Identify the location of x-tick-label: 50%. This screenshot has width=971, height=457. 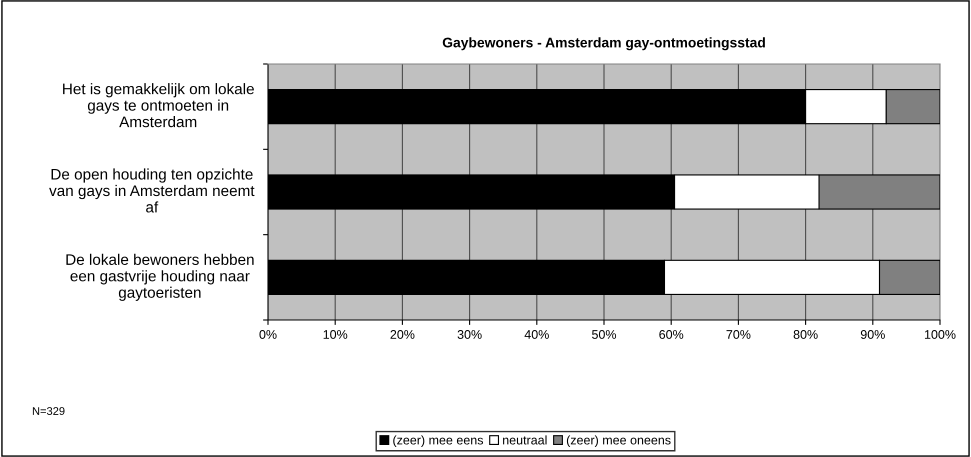
(604, 334).